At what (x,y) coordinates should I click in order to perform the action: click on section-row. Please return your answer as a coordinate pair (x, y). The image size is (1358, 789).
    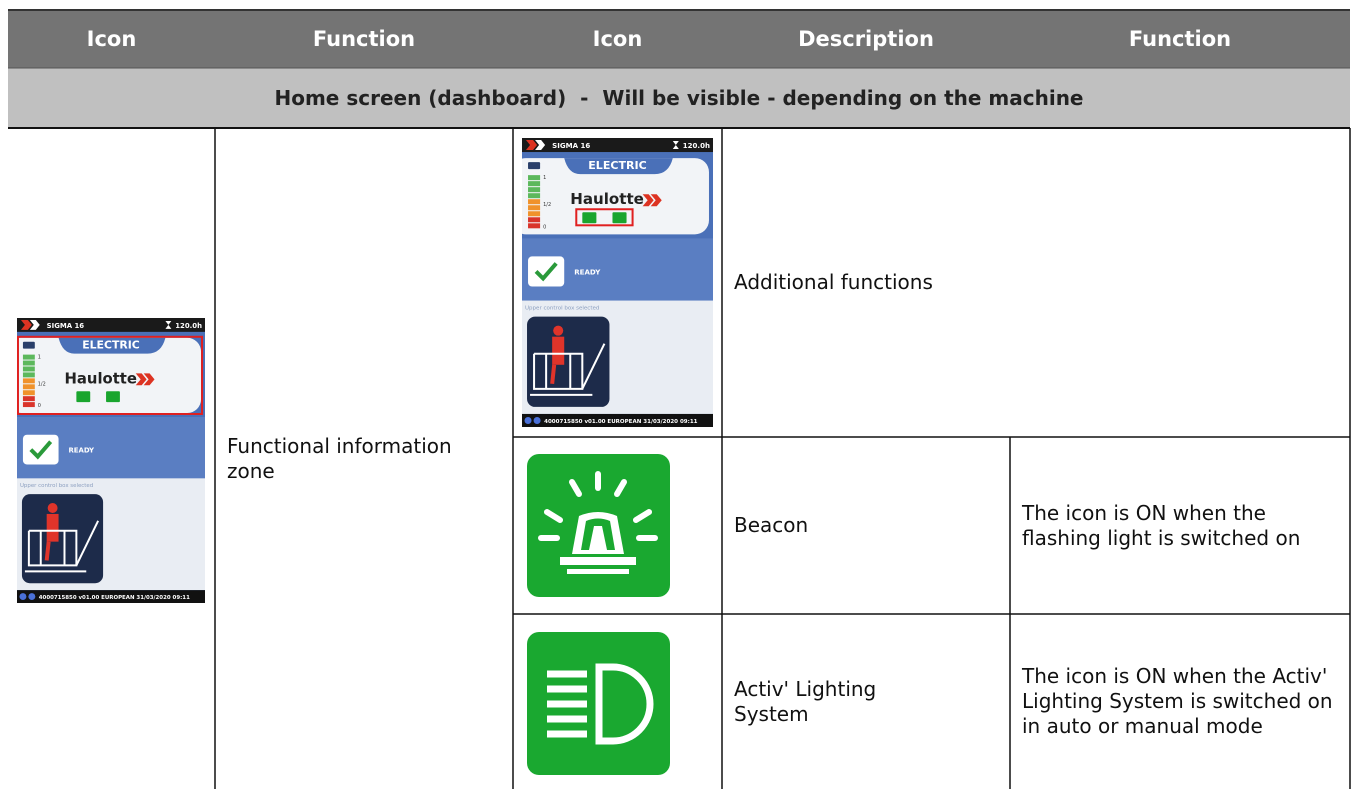
    Looking at the image, I should click on (679, 98).